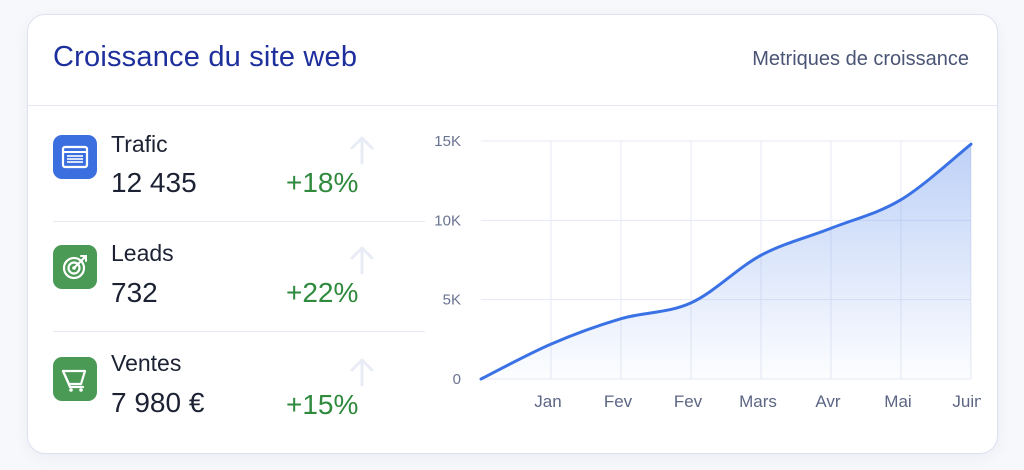 The width and height of the screenshot is (1024, 470). Describe the element at coordinates (860, 59) in the screenshot. I see `card-subtitle: Metriques de croissance` at that location.